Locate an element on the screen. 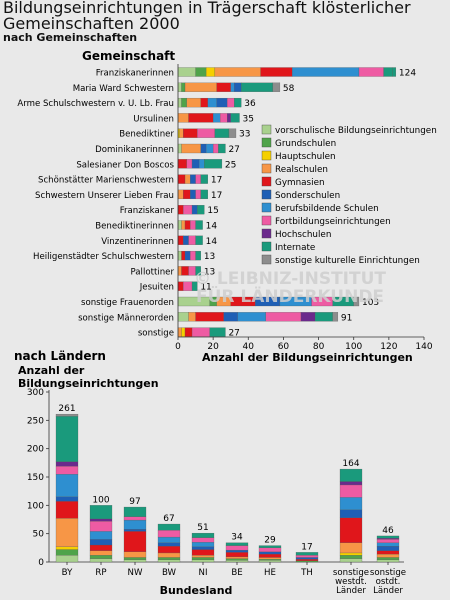  watermark-line-1: © LEIBNIZ-INSTITUT is located at coordinates (290, 279).